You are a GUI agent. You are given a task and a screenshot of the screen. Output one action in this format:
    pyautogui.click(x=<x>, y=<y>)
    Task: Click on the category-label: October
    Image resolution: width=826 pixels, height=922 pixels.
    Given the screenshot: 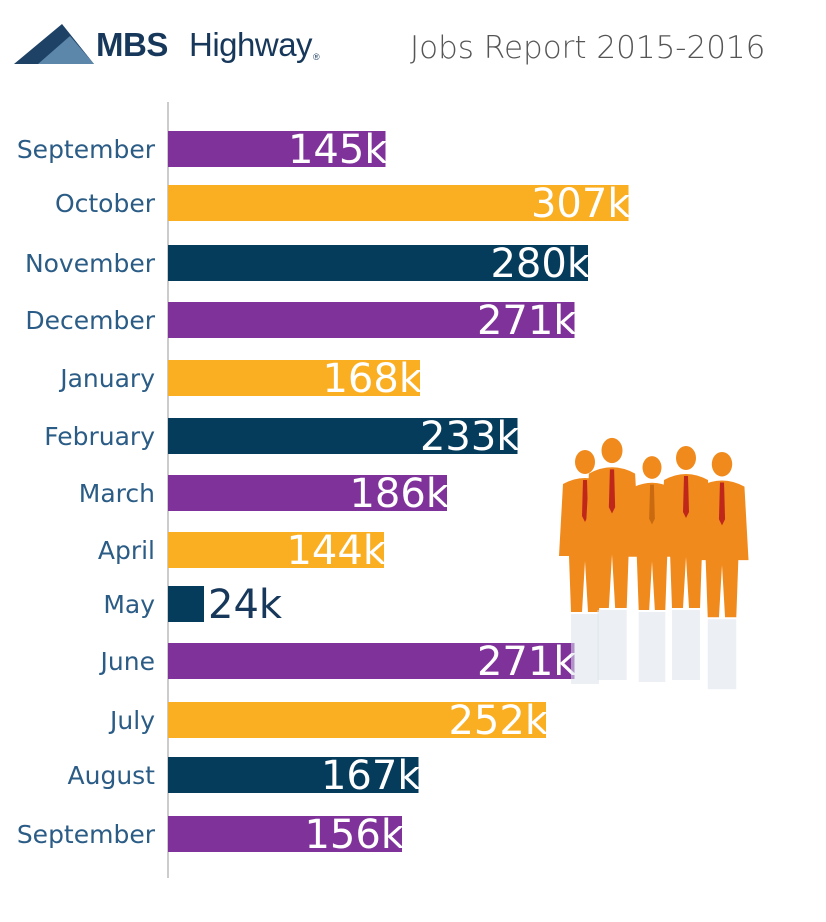 What is the action you would take?
    pyautogui.click(x=105, y=203)
    